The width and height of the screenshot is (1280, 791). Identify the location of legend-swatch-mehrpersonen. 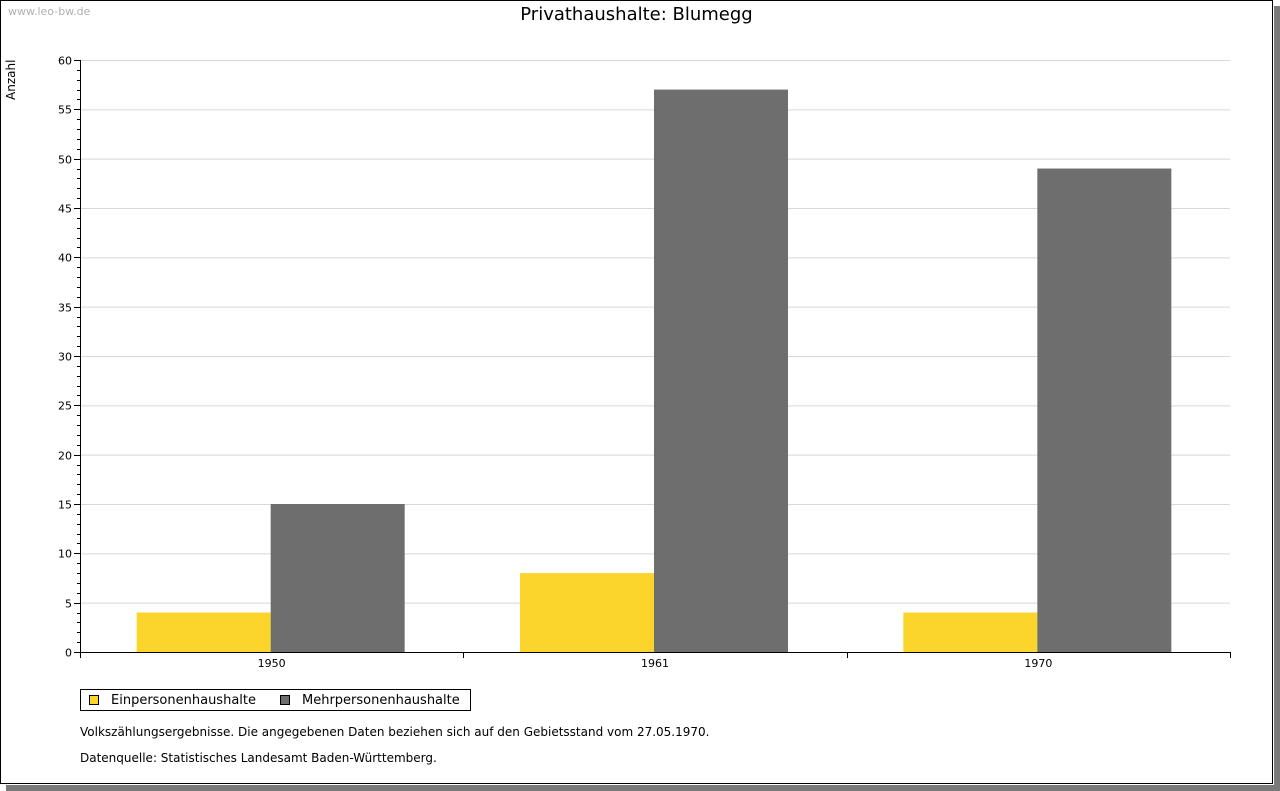
(285, 700).